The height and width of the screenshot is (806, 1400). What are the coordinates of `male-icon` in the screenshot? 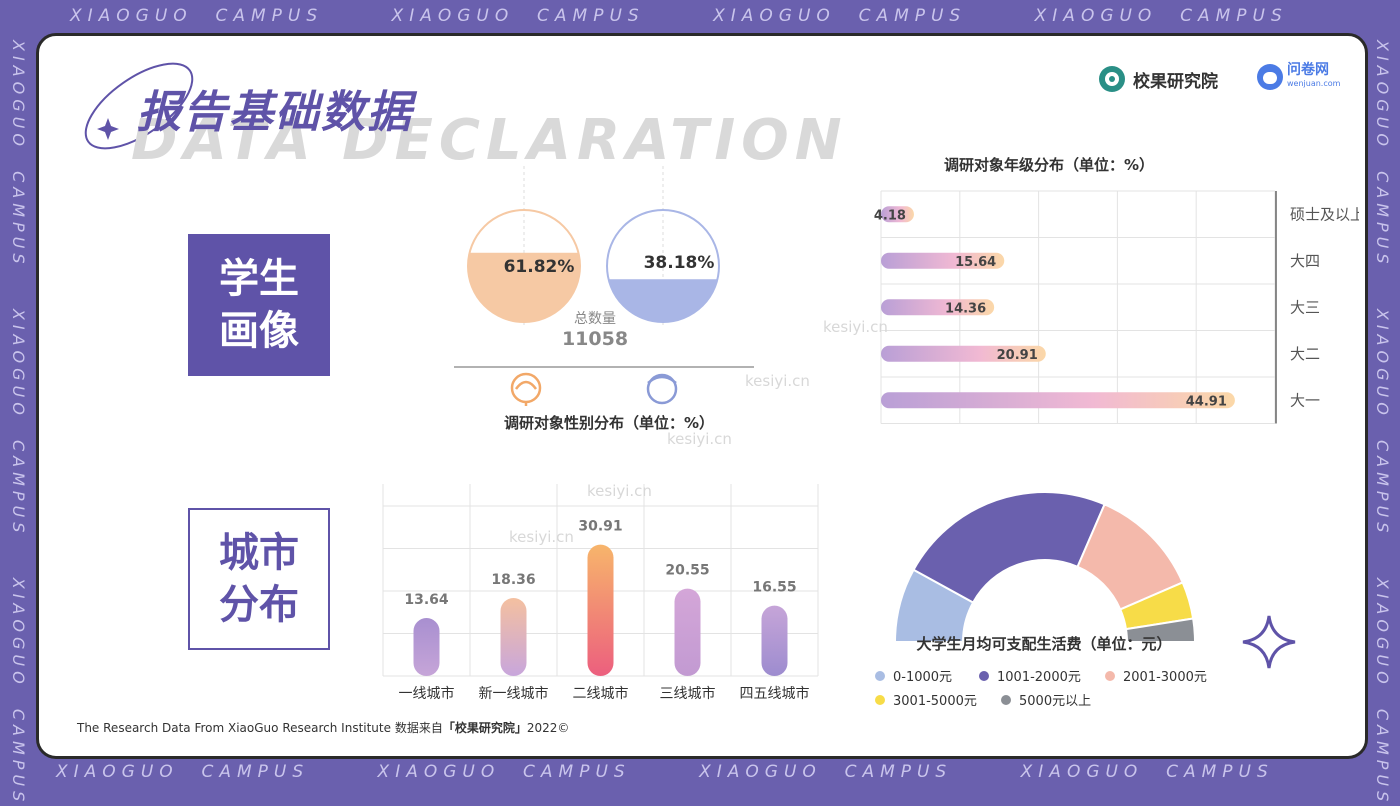 It's located at (662, 389).